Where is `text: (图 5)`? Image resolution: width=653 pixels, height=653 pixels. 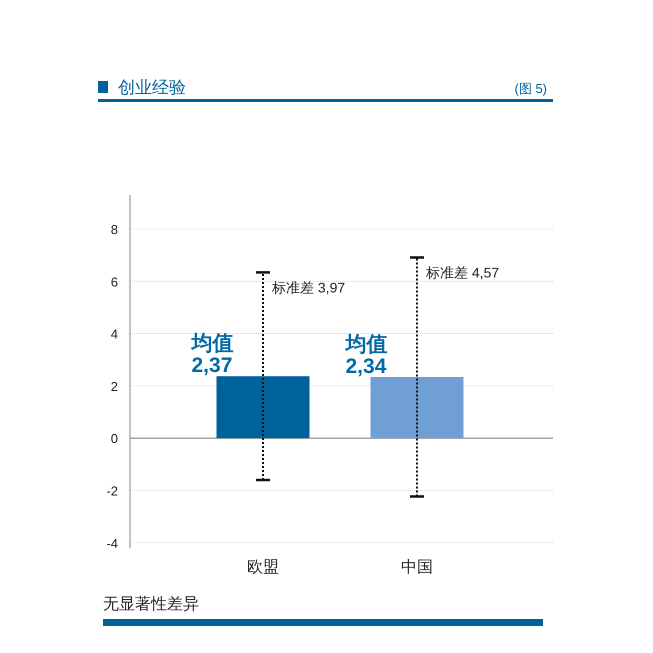
text: (图 5) is located at coordinates (530, 88).